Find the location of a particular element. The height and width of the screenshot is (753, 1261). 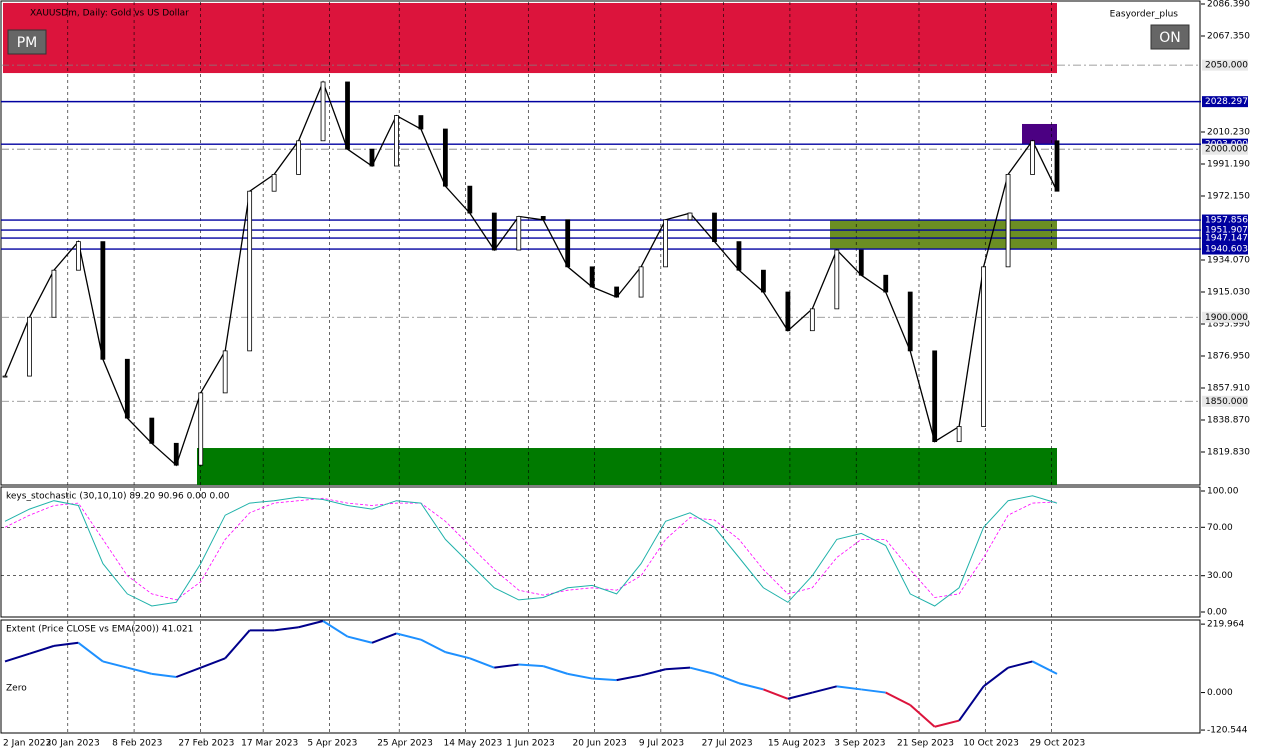

level-label: 1951.907 is located at coordinates (1226, 231).